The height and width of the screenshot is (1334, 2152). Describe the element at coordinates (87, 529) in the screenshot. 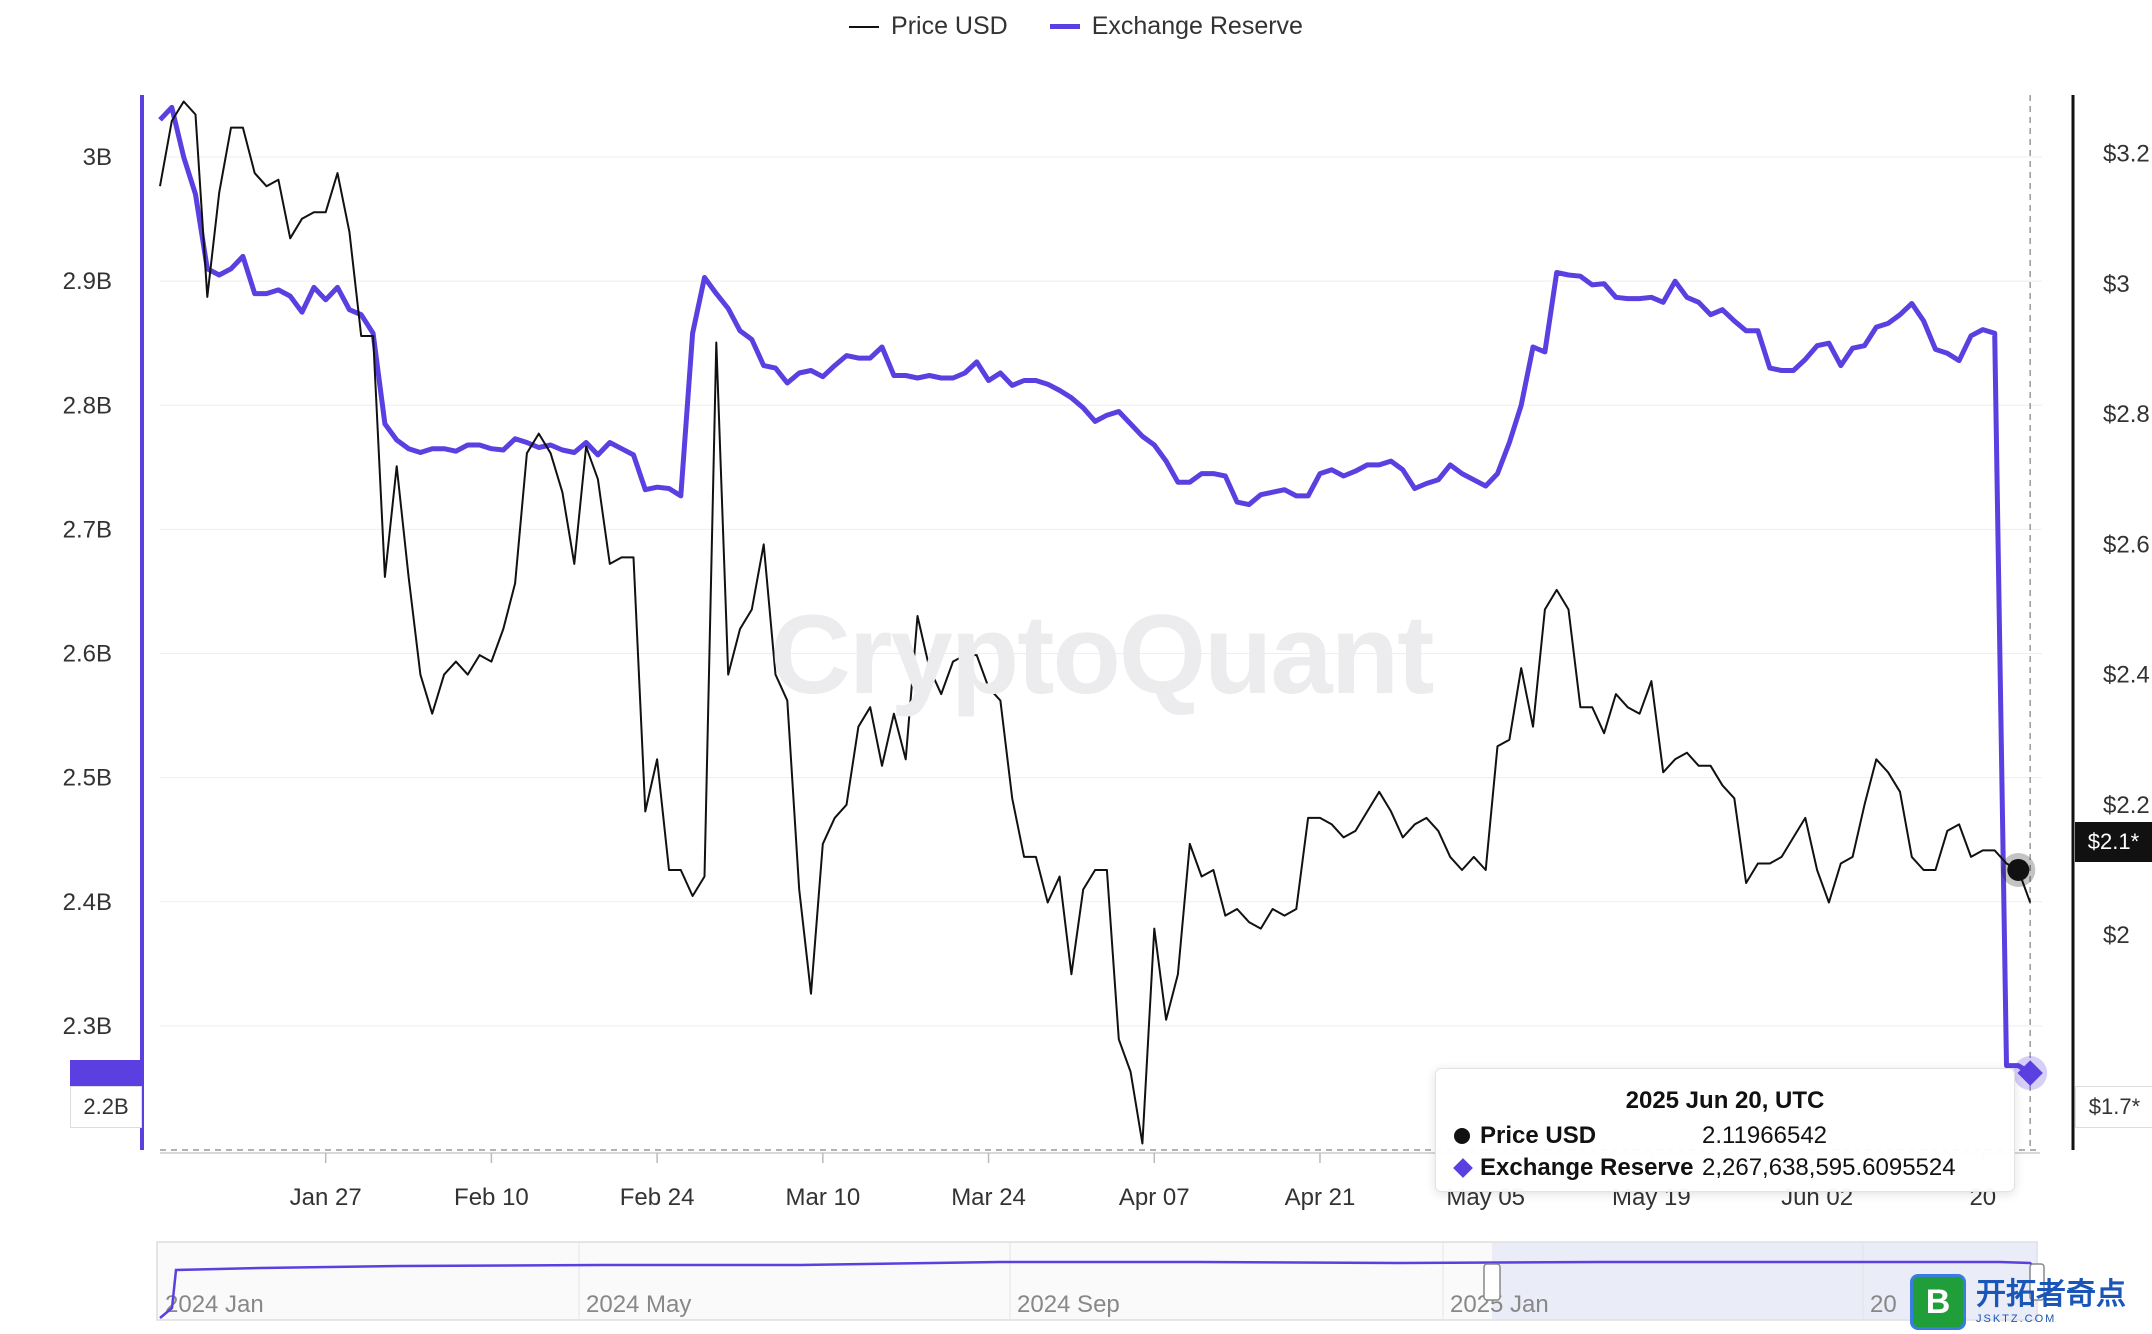

I see `left-tick-label: 2.7B` at that location.